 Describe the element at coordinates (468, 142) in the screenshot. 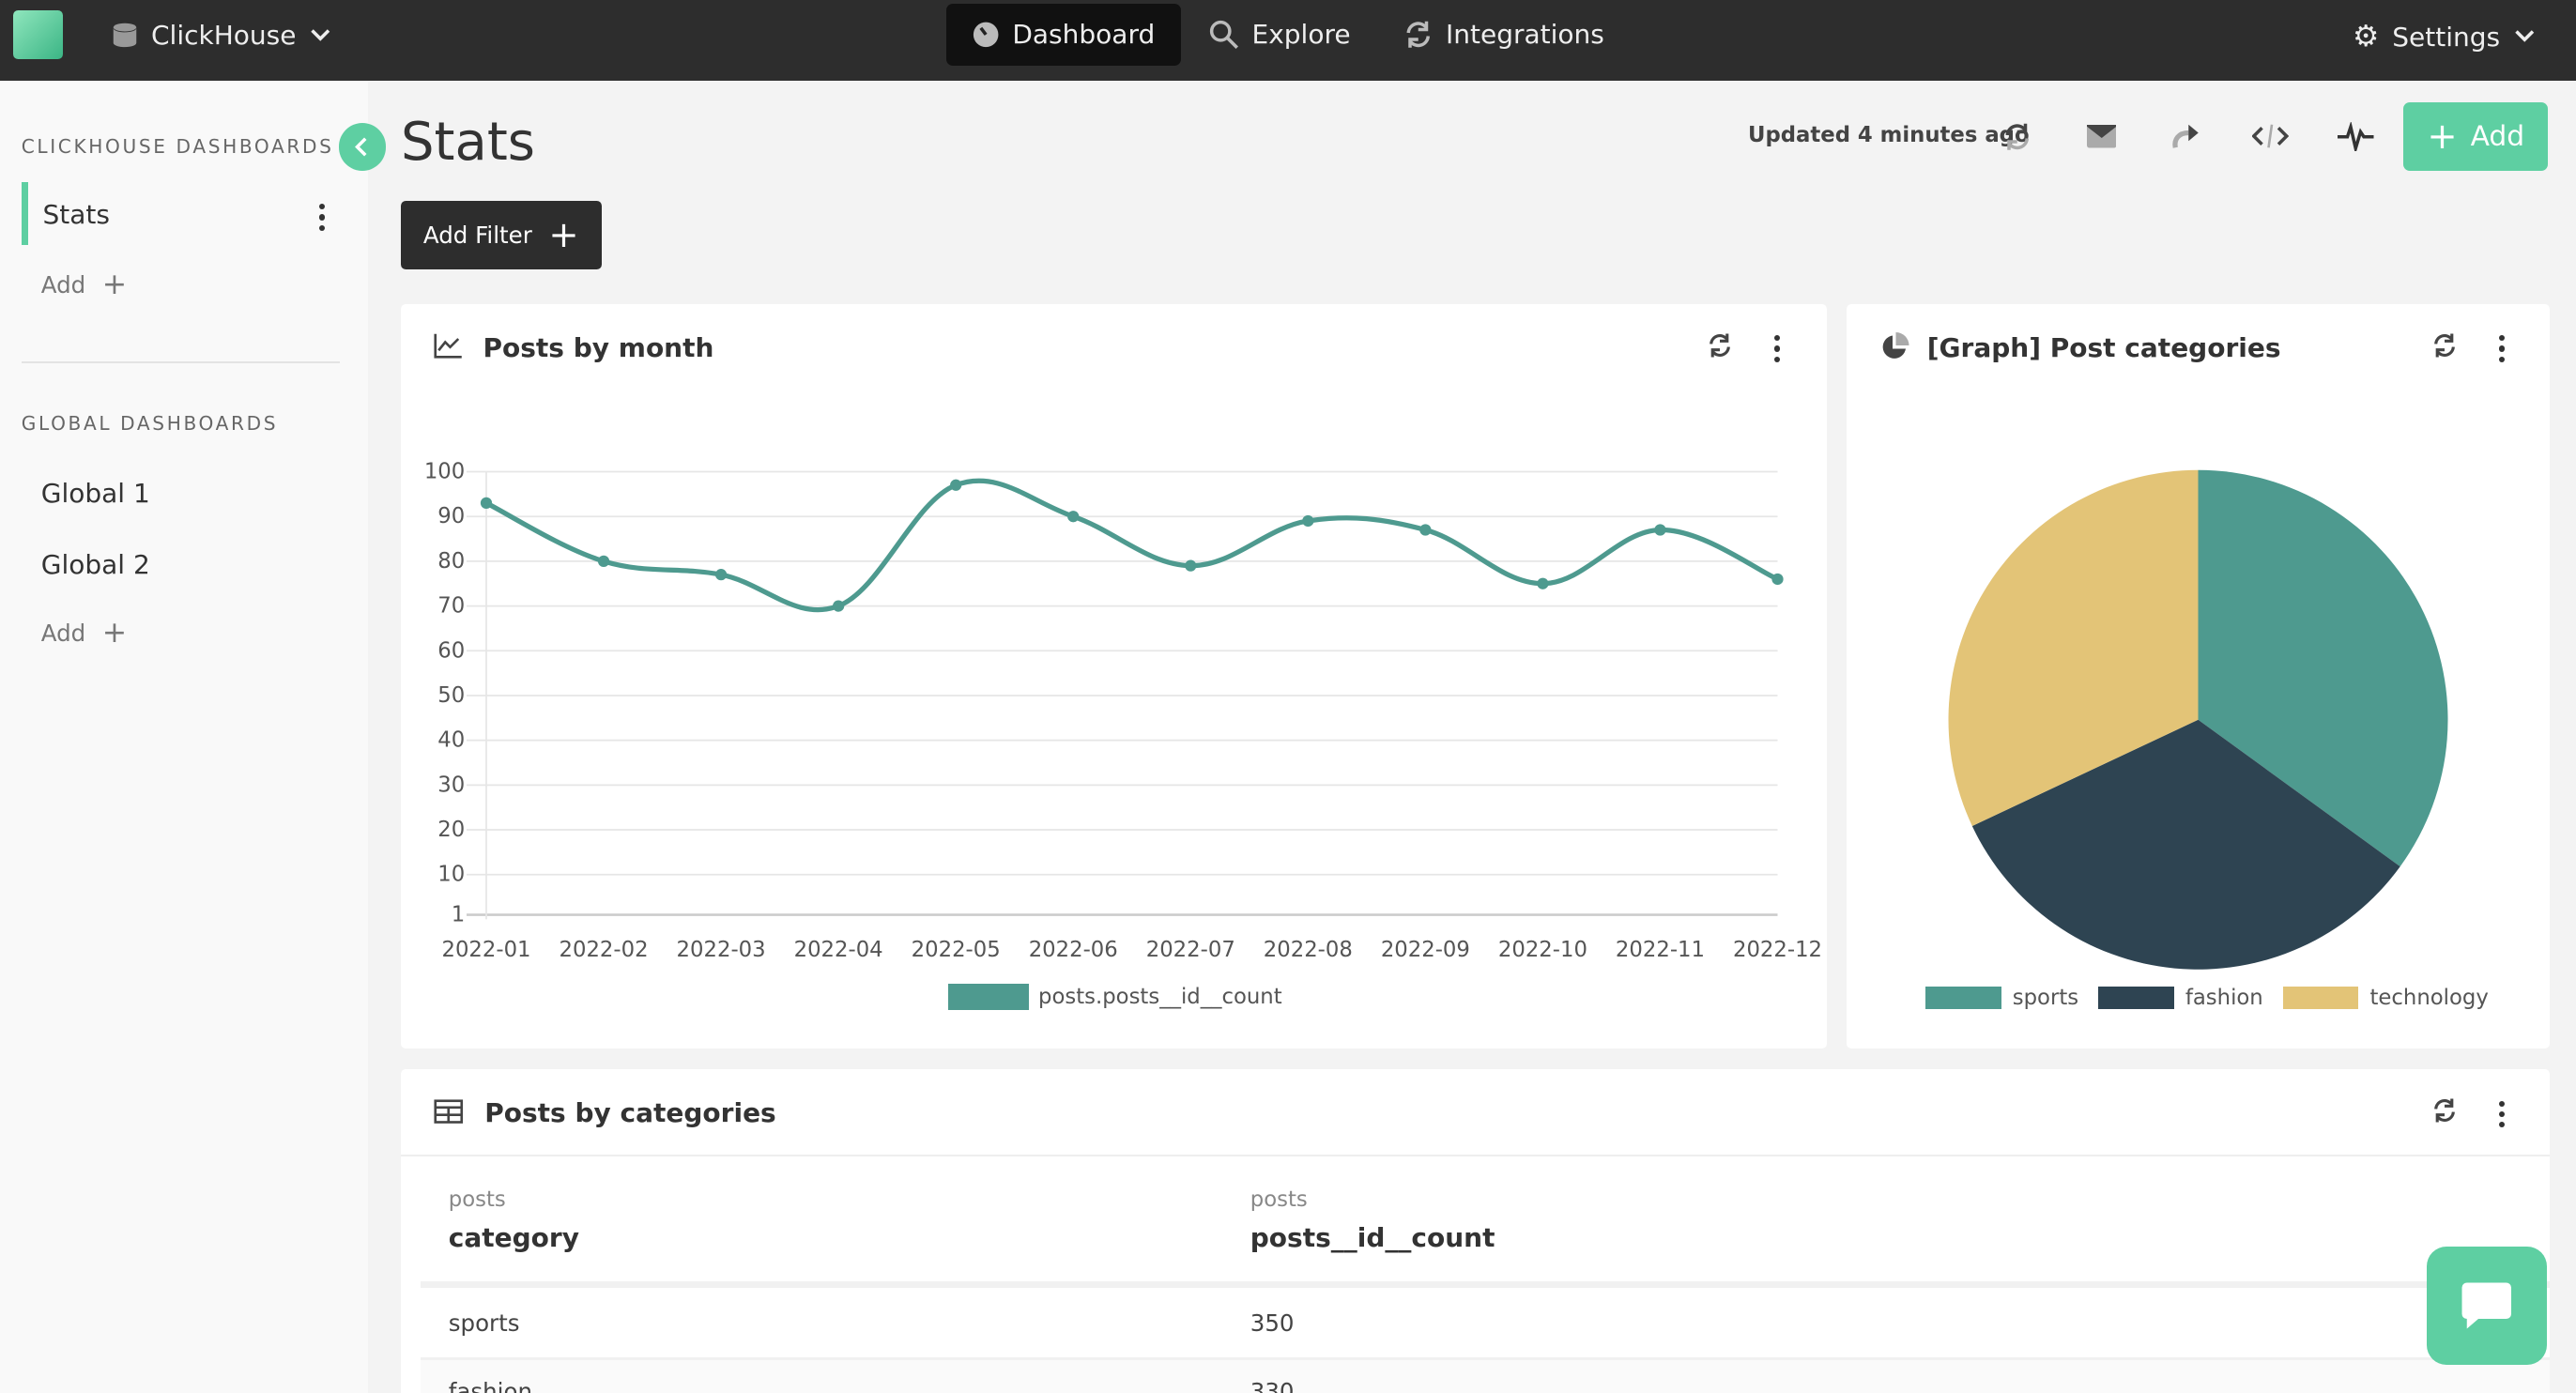

I see `page-title: Stats` at that location.